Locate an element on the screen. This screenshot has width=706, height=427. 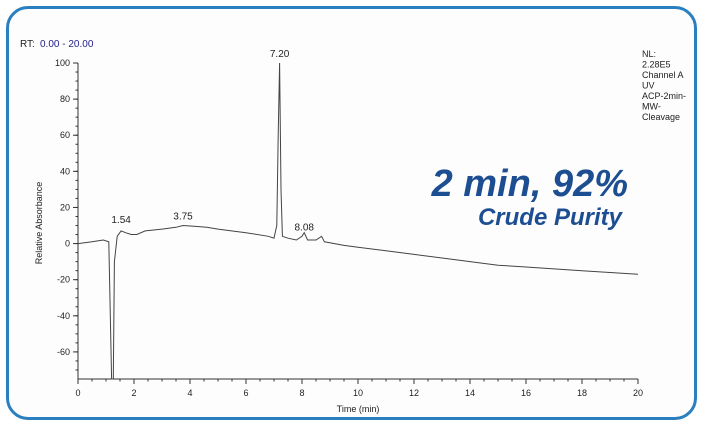
x-tick-label: 14 is located at coordinates (470, 393).